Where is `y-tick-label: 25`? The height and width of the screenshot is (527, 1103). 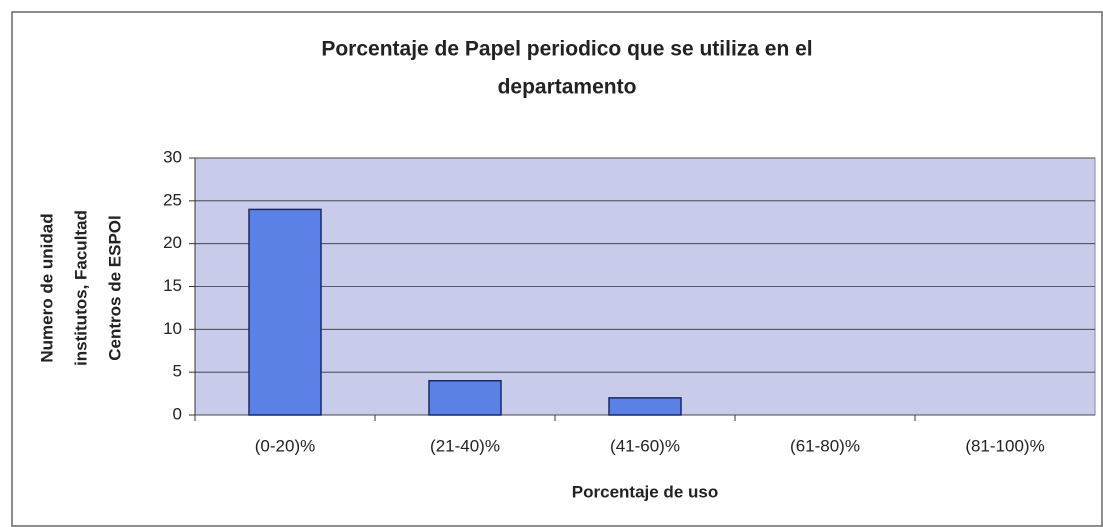
y-tick-label: 25 is located at coordinates (172, 199).